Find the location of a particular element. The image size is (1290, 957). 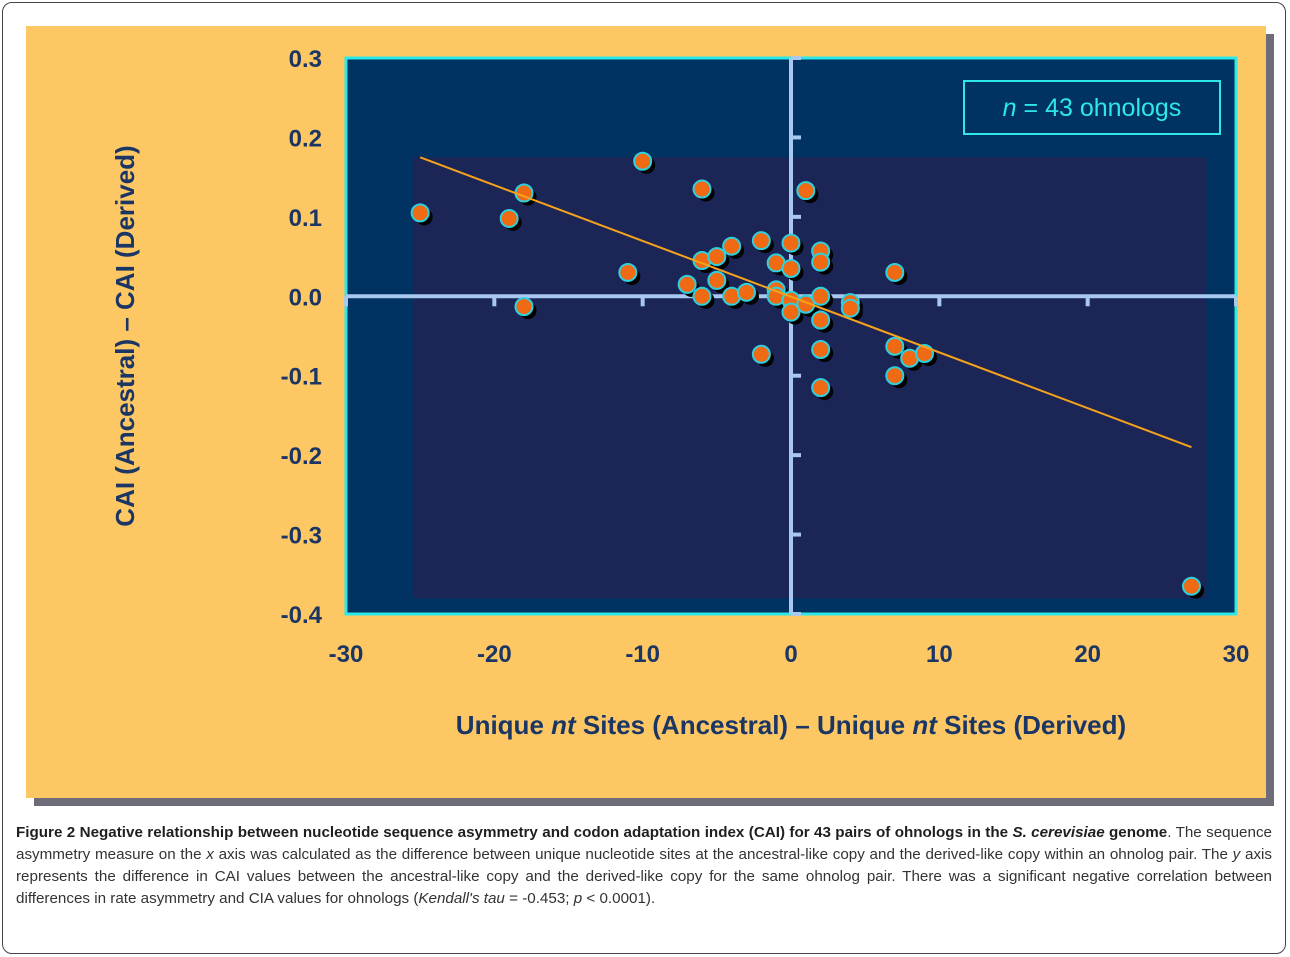

y-tick-label: 0.2 is located at coordinates (305, 138).